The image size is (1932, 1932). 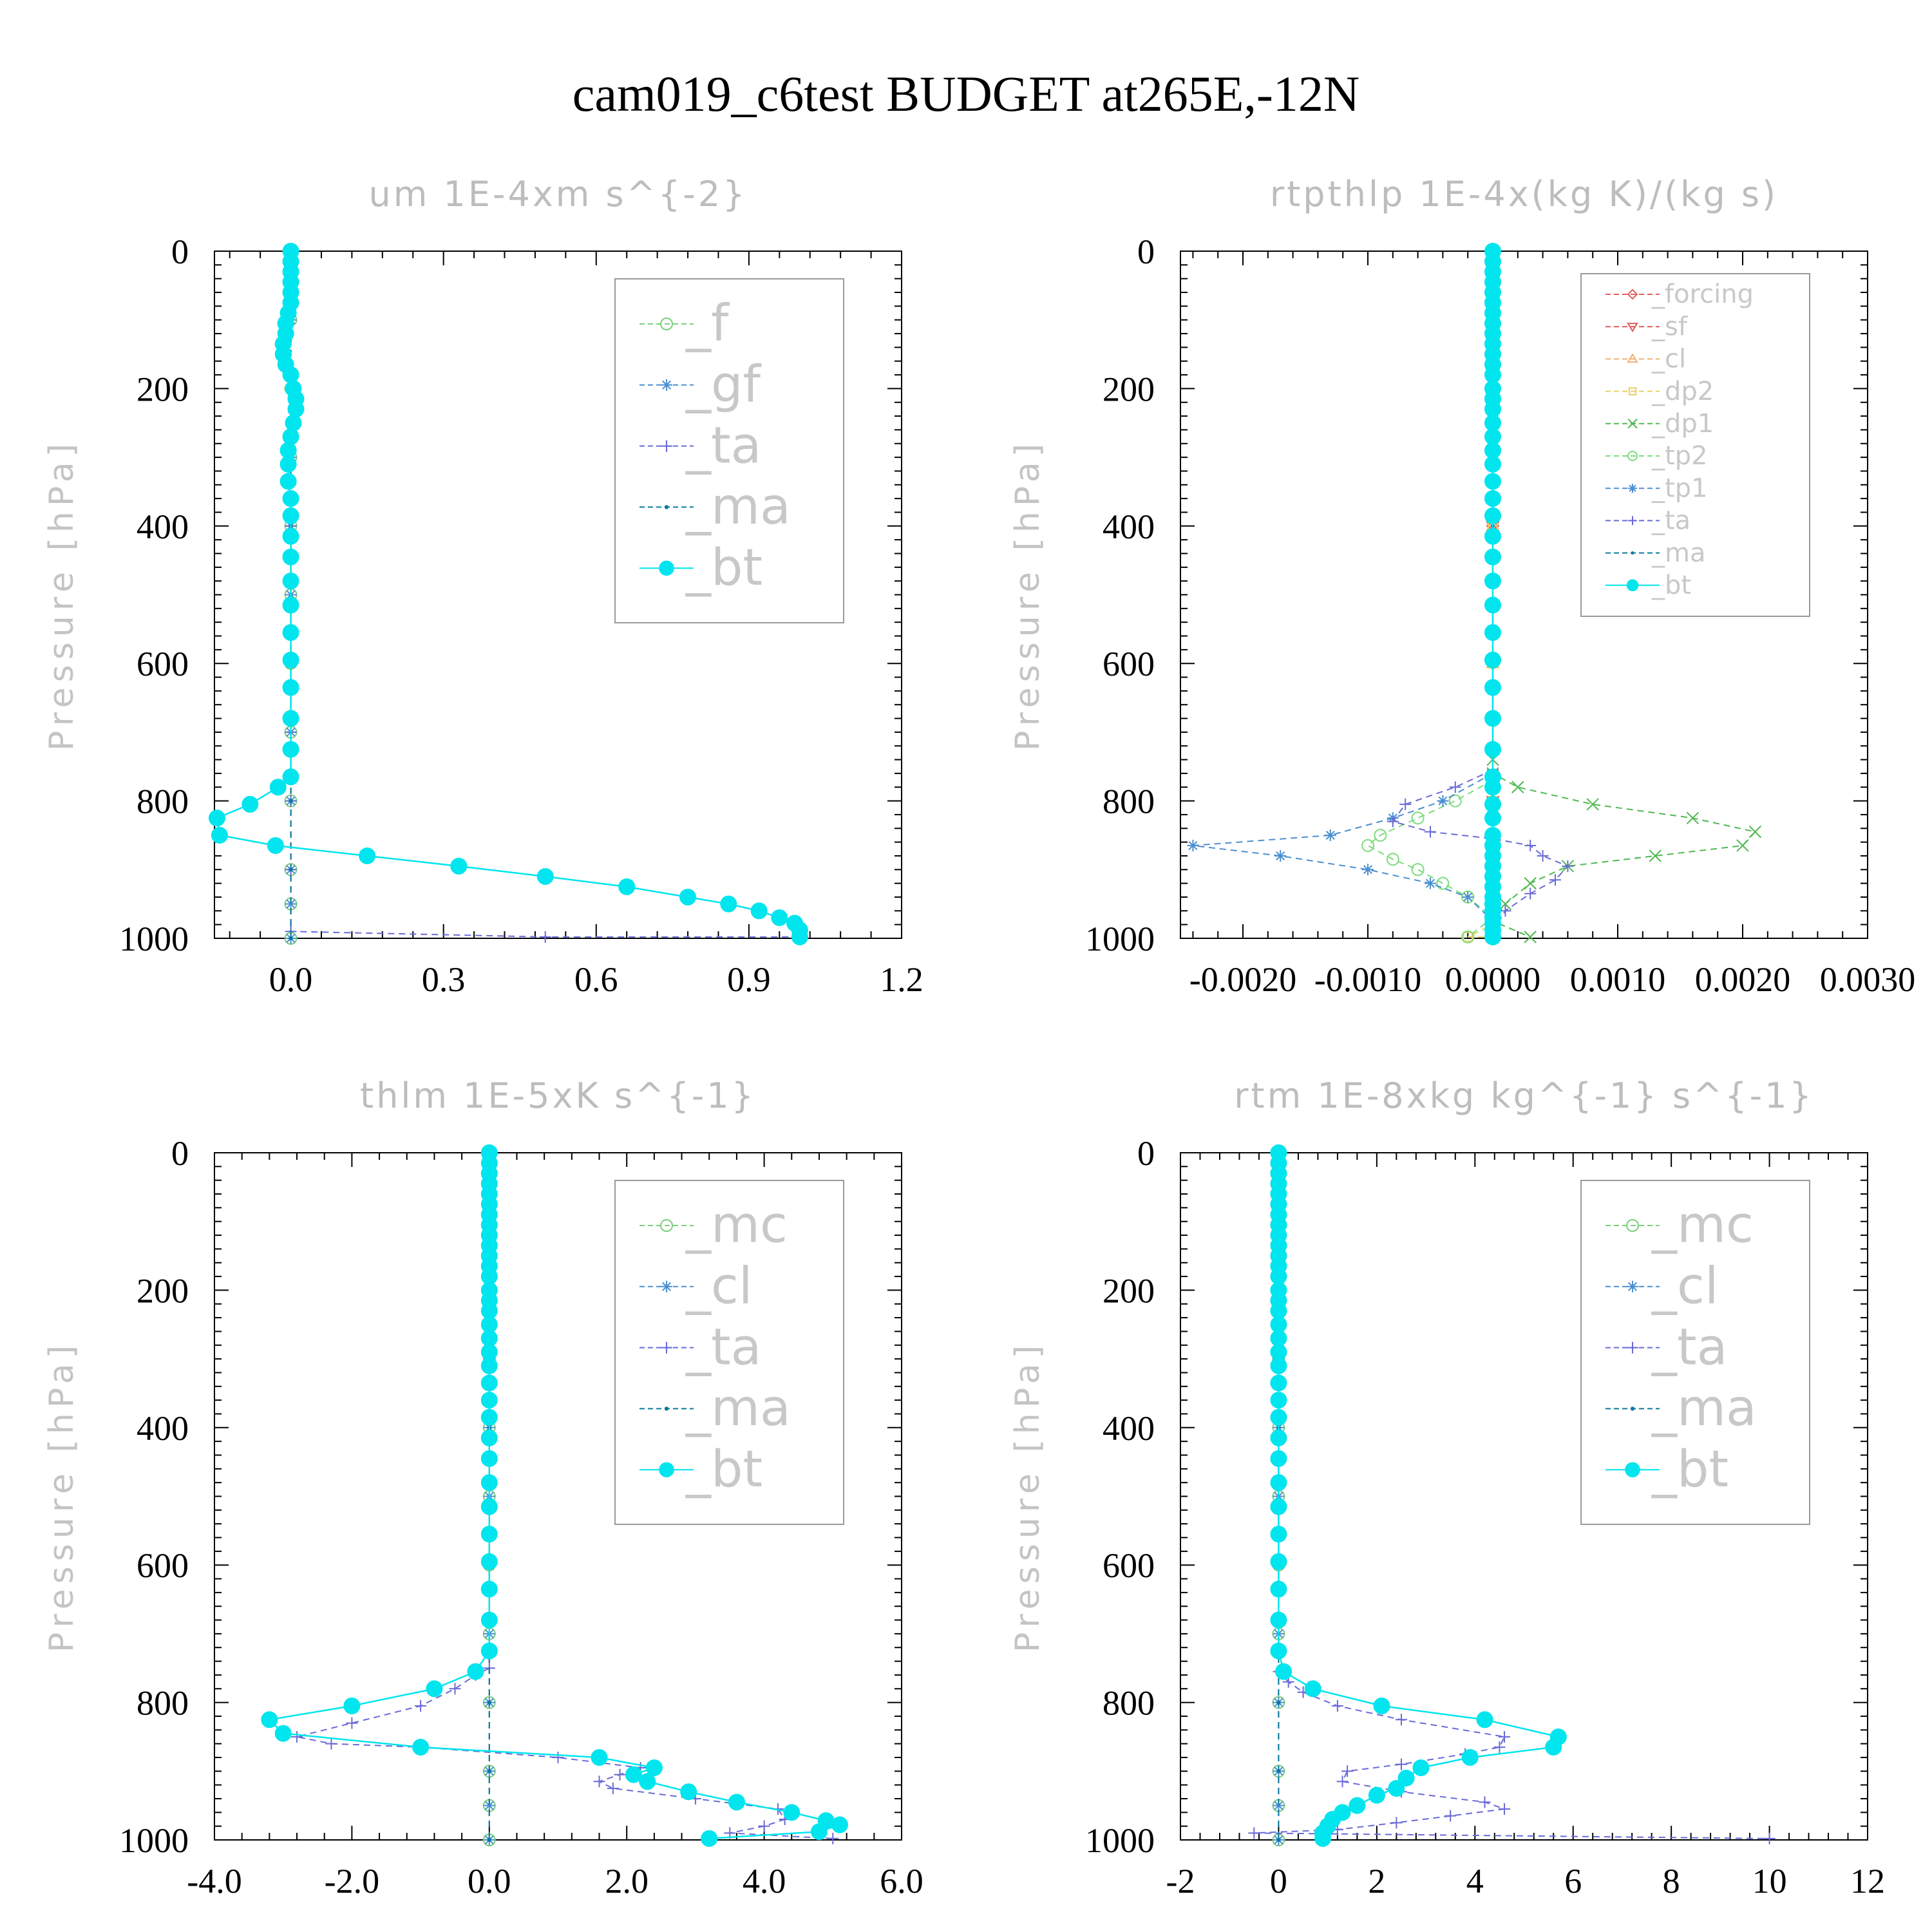 I want to click on legend-label: _f, so click(x=708, y=324).